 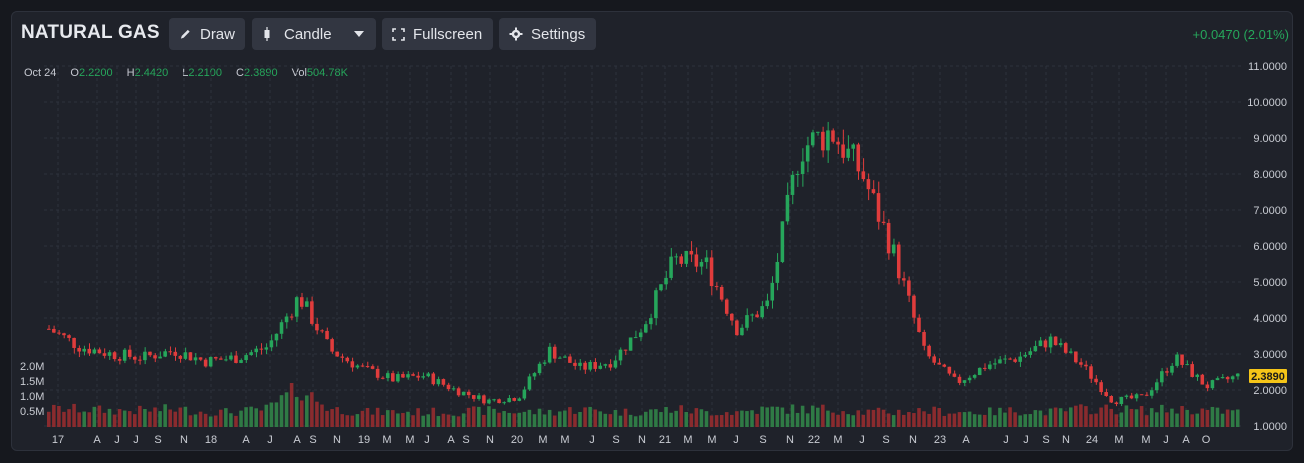 What do you see at coordinates (814, 440) in the screenshot?
I see `time-tick-label: 22` at bounding box center [814, 440].